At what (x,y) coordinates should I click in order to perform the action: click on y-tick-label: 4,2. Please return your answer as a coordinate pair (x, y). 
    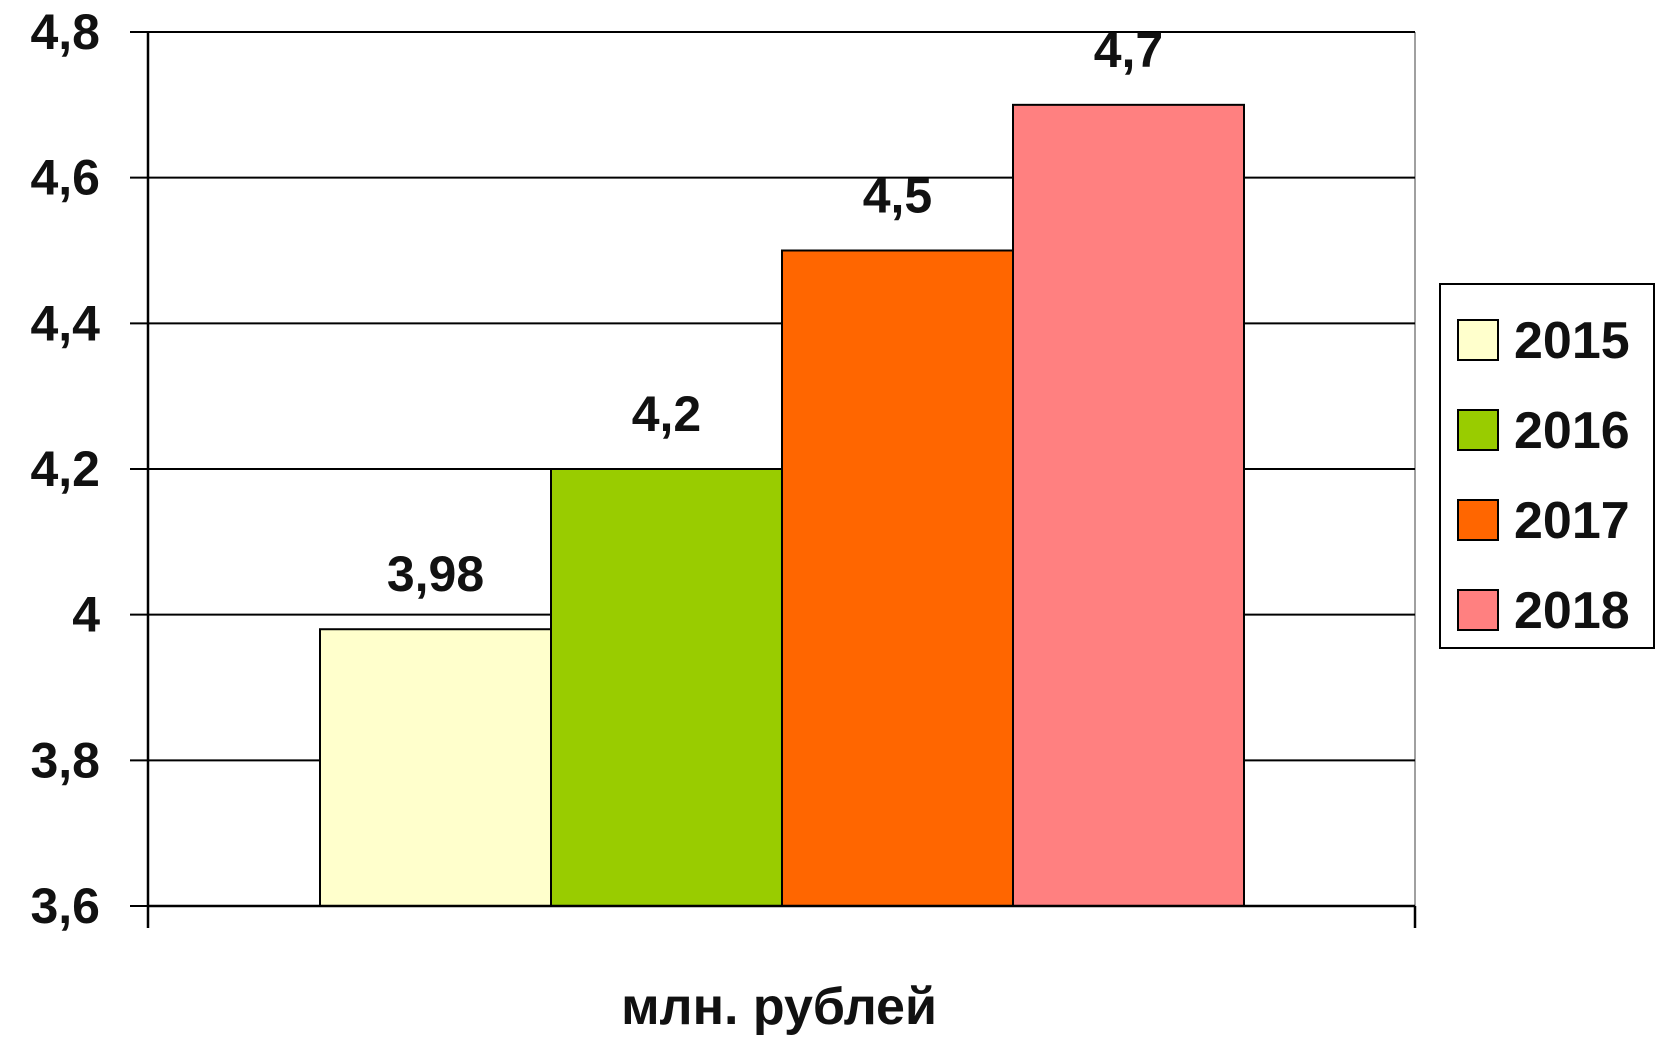
    Looking at the image, I should click on (65, 469).